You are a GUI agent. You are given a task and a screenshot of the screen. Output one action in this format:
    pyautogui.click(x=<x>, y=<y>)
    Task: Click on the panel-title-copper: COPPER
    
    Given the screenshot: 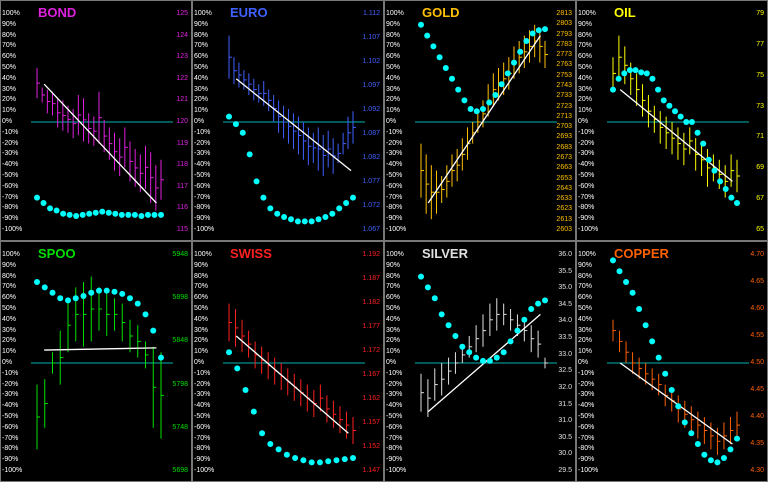 What is the action you would take?
    pyautogui.click(x=641, y=253)
    